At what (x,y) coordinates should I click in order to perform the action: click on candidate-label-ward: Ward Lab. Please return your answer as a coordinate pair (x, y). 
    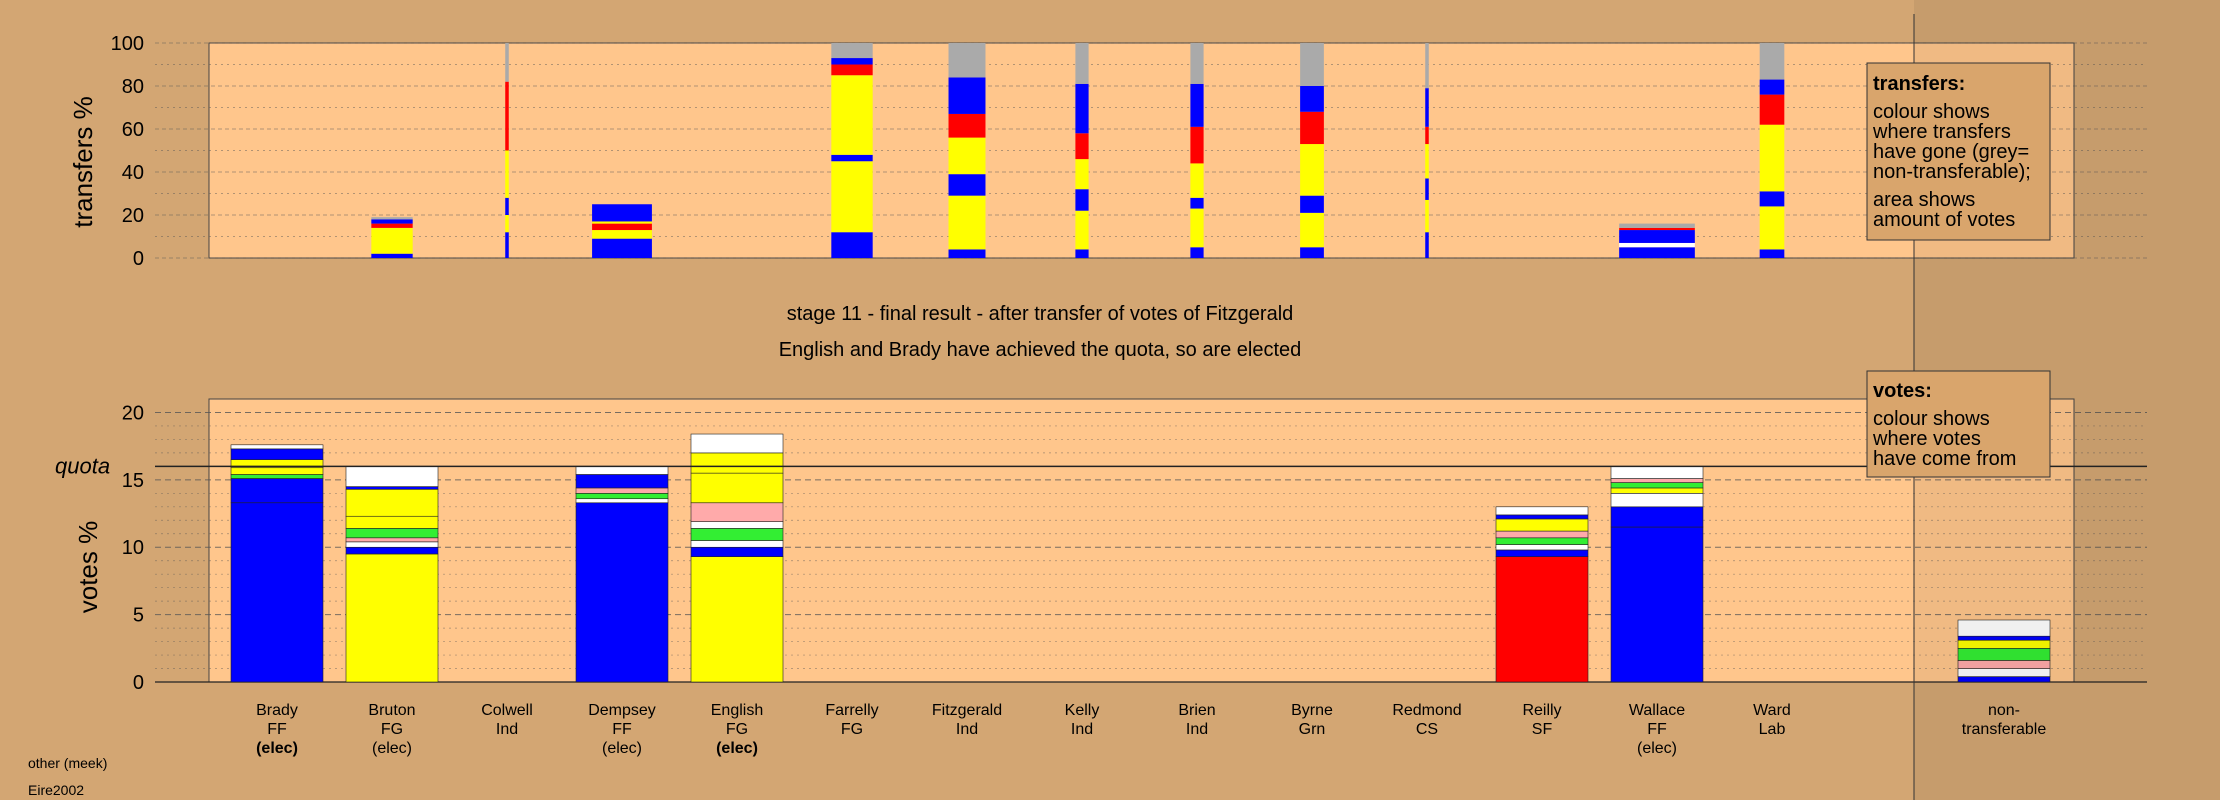
    Looking at the image, I should click on (1772, 720).